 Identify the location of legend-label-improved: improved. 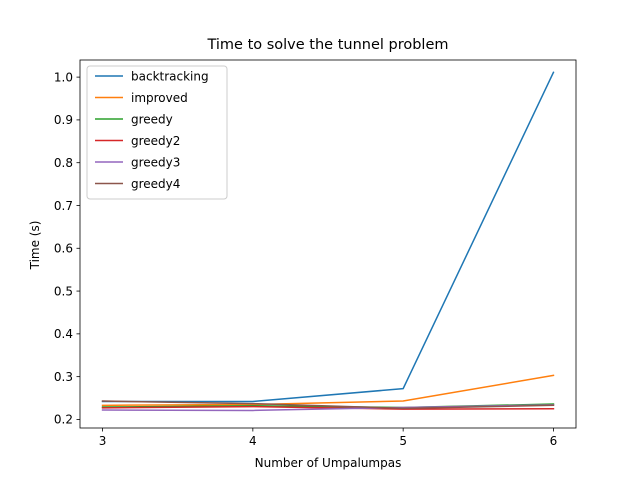
(159, 98).